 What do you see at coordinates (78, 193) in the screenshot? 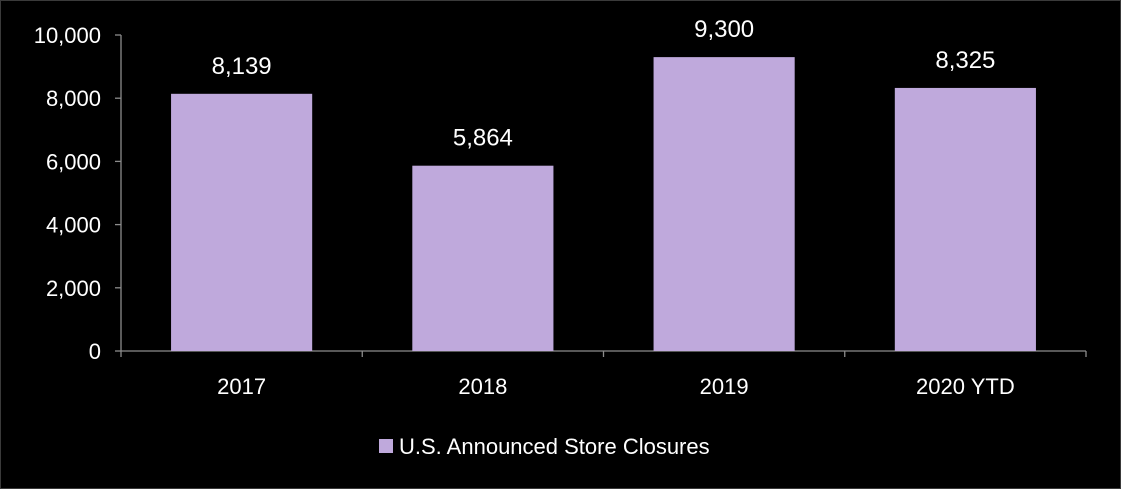
I see `y-axis: 0 2,000 4,000 6,000 8,000 10,000` at bounding box center [78, 193].